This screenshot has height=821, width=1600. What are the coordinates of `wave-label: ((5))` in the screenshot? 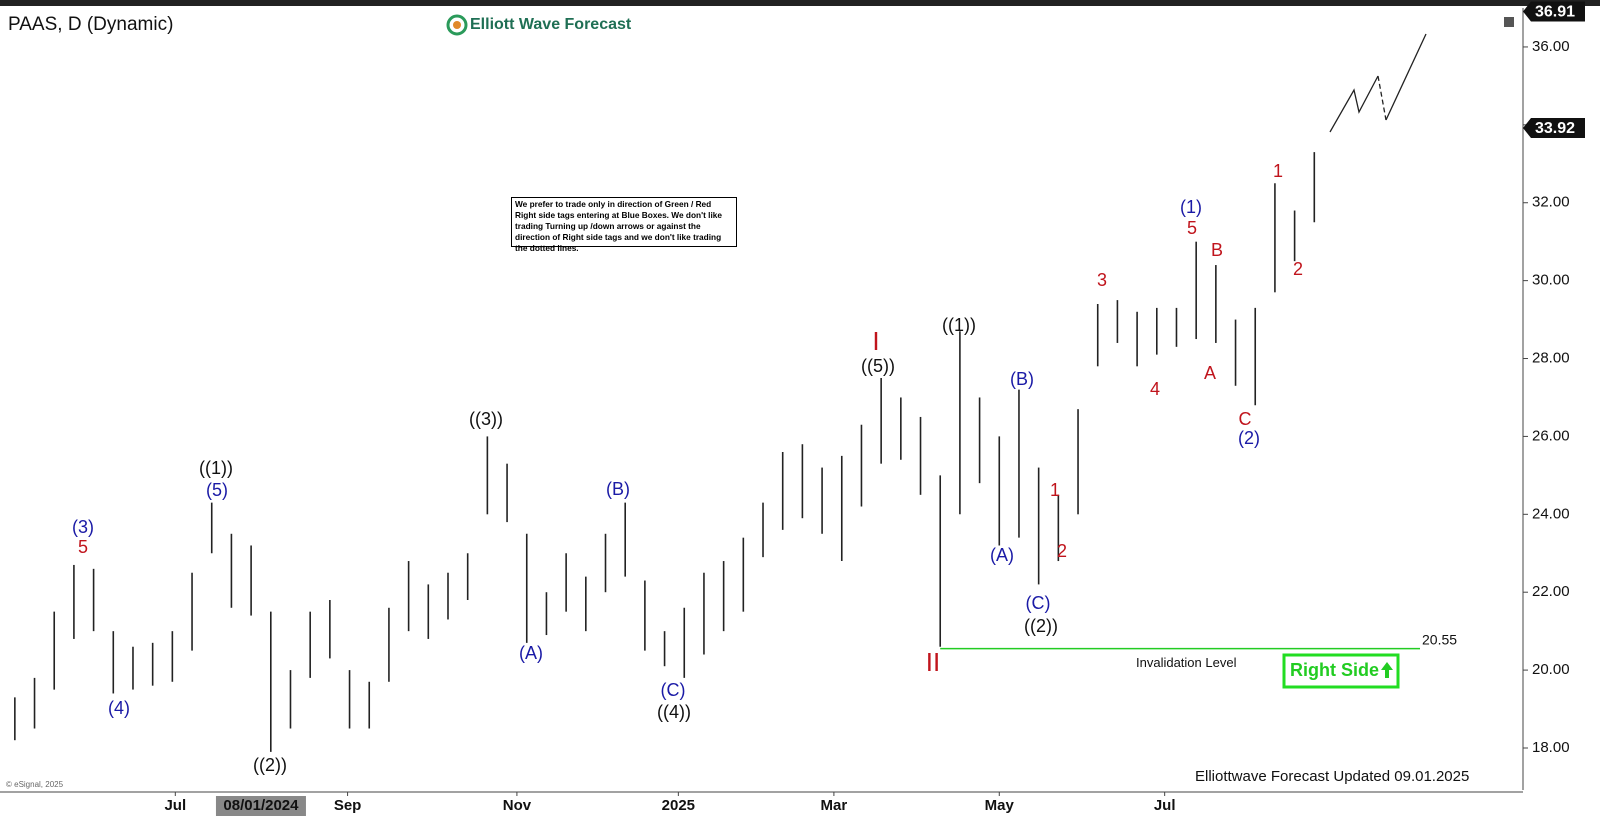 It's located at (878, 366).